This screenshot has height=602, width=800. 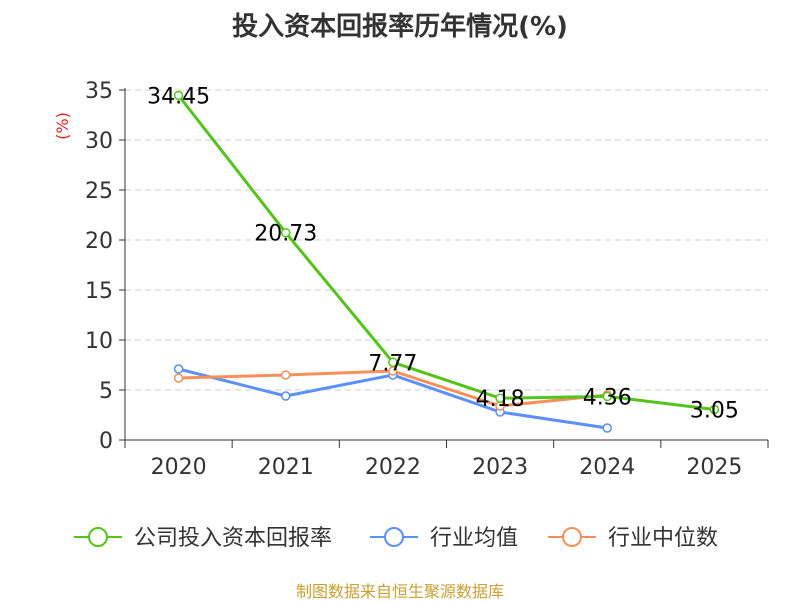 I want to click on x-tick-label: 2025, so click(x=714, y=467).